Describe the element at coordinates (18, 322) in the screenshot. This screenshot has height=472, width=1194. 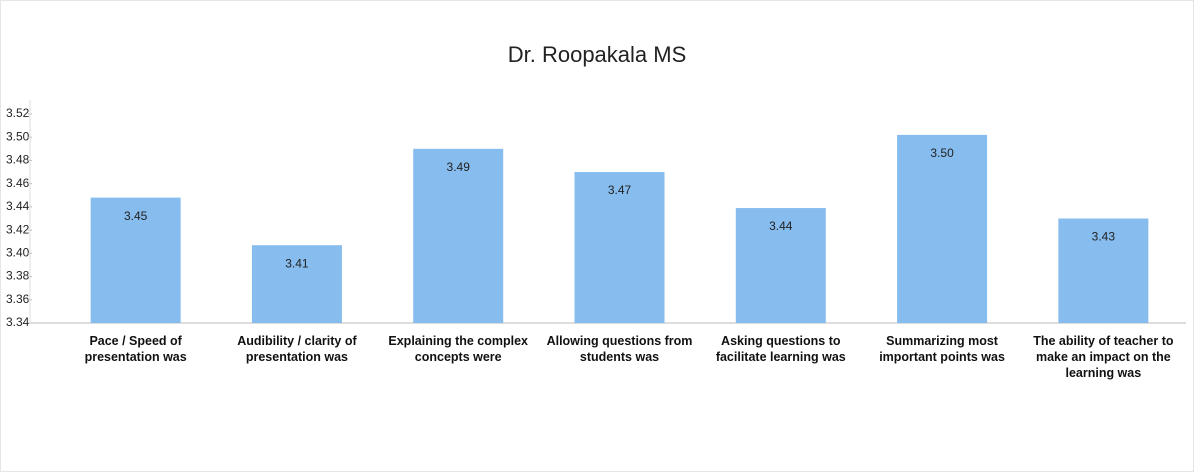
I see `y-tick-label: 3.34` at that location.